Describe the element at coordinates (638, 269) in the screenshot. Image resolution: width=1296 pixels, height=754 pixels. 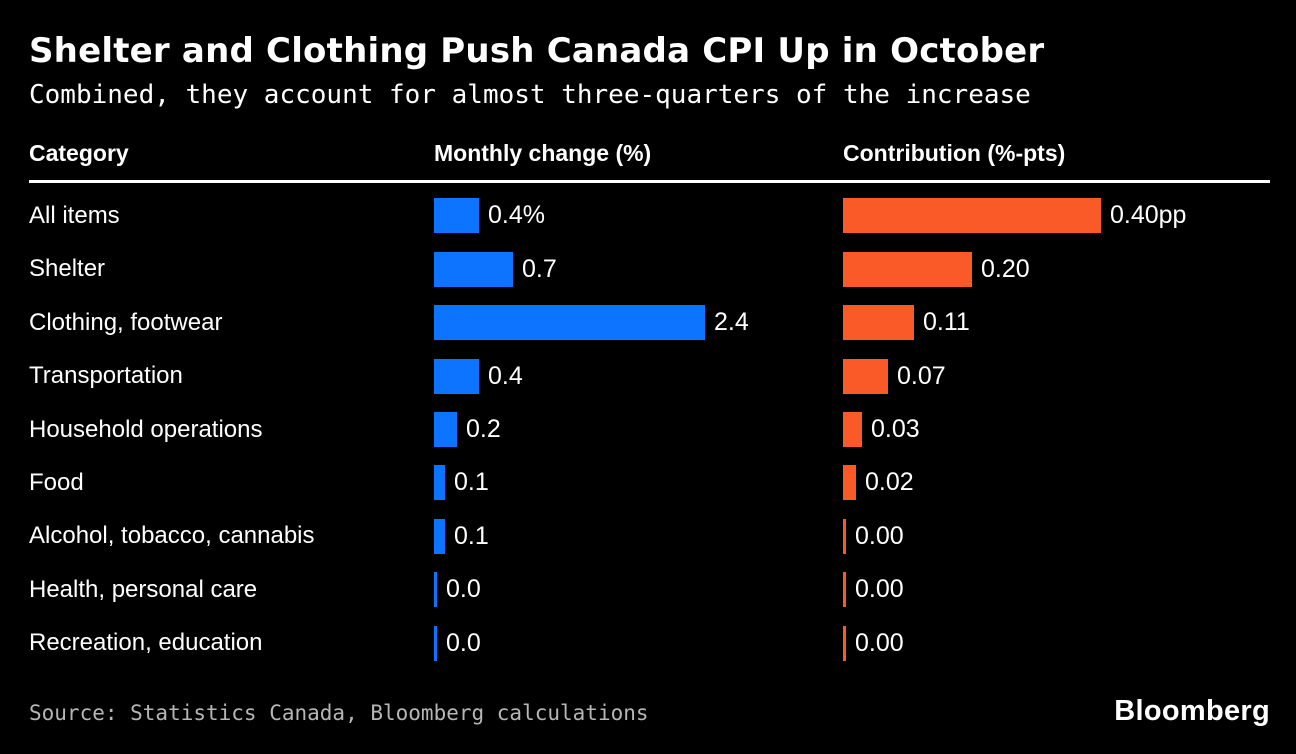
I see `monthly-change-bar-cell: 0.7` at that location.